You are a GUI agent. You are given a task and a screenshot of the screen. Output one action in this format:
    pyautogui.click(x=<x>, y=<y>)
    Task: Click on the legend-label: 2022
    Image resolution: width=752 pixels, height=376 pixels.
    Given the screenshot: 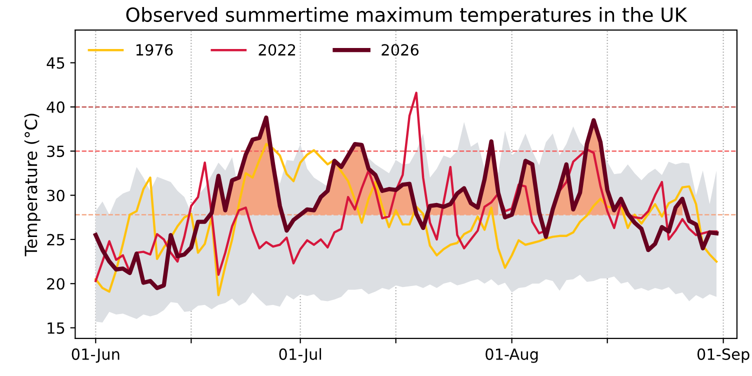 What is the action you would take?
    pyautogui.click(x=277, y=50)
    